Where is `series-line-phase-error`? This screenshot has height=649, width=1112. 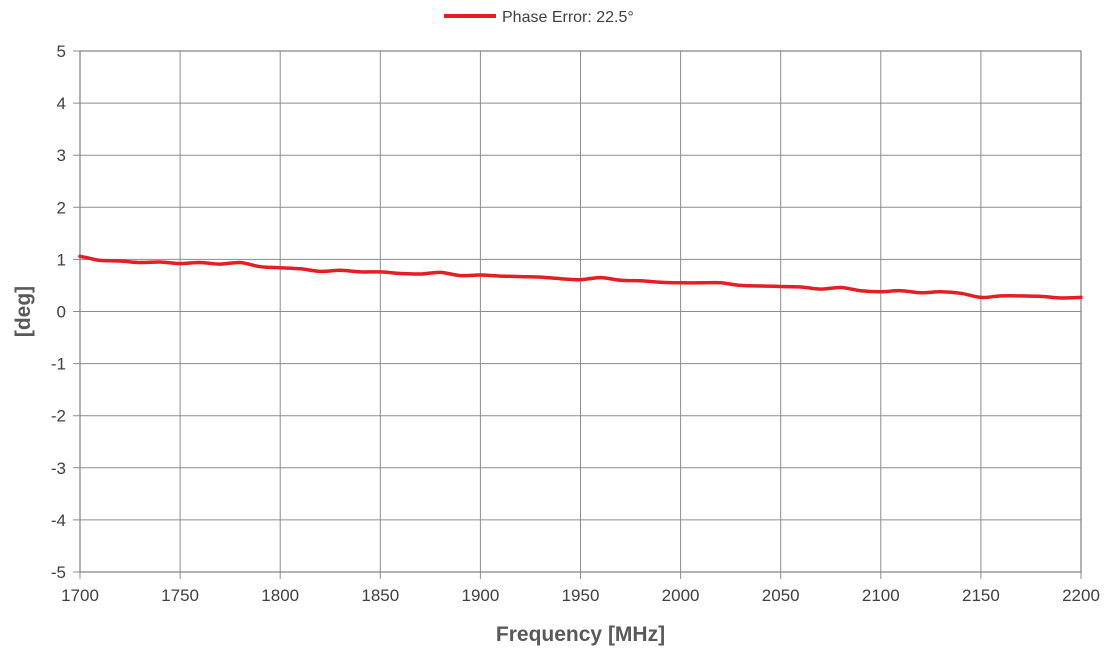
series-line-phase-error is located at coordinates (580, 277).